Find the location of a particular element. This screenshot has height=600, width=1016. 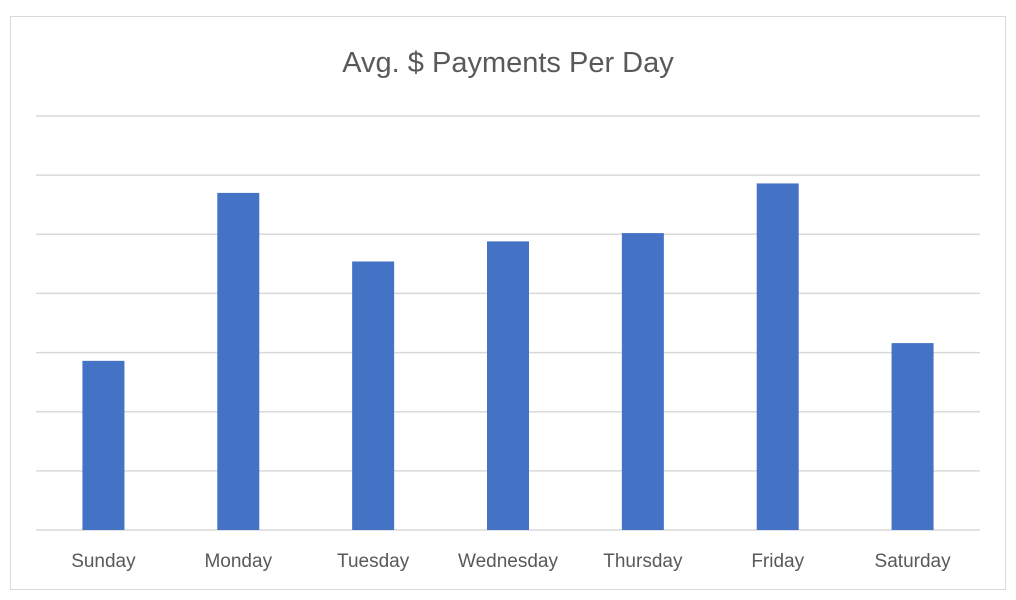

bar-tuesday is located at coordinates (373, 395).